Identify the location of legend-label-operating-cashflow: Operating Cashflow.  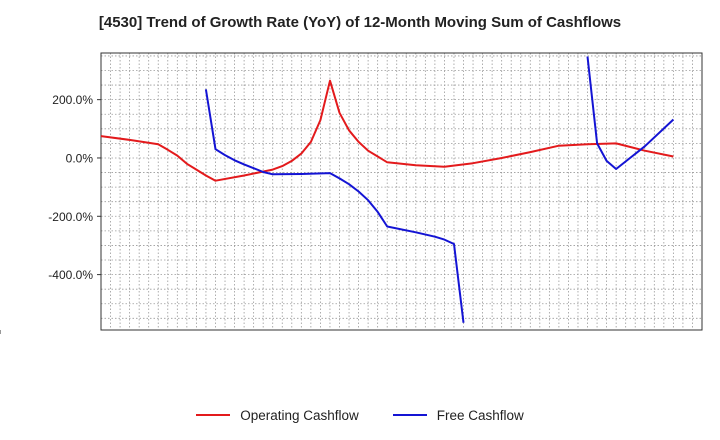
(299, 415).